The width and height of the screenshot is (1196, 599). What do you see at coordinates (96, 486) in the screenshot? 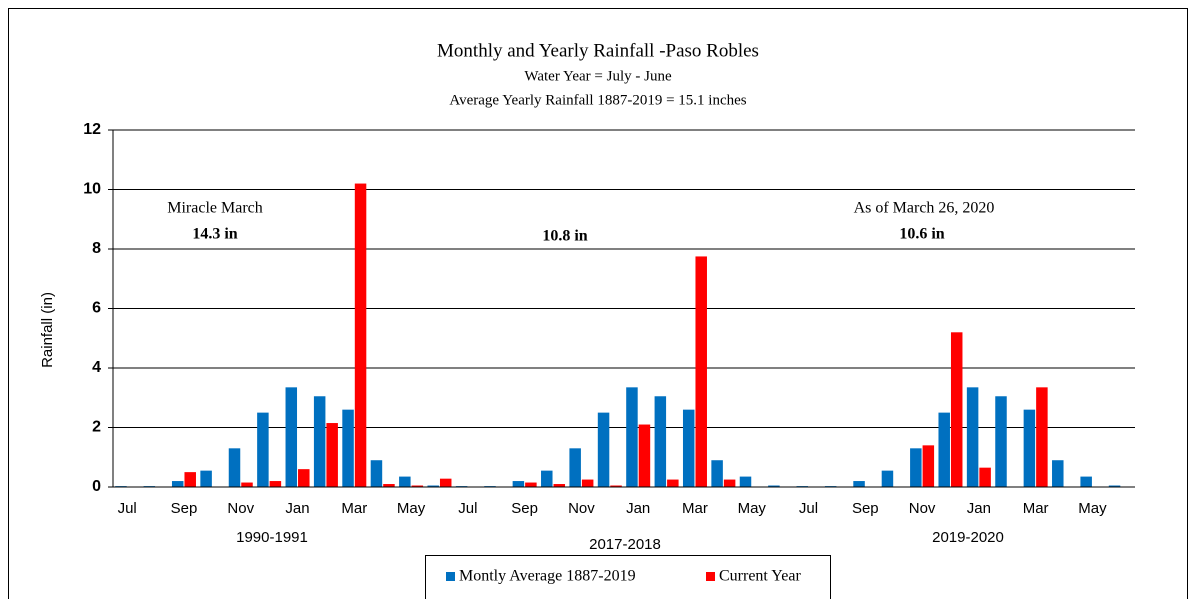
I see `y-tick-label: 0` at bounding box center [96, 486].